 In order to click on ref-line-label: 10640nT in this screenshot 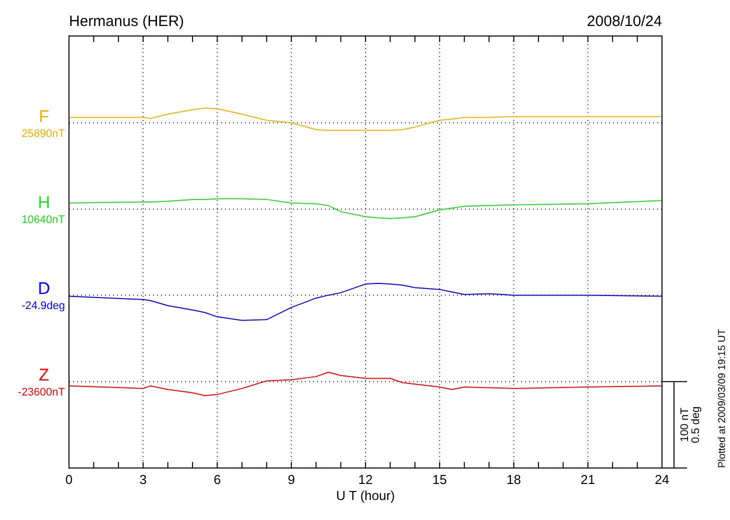, I will do `click(44, 220)`.